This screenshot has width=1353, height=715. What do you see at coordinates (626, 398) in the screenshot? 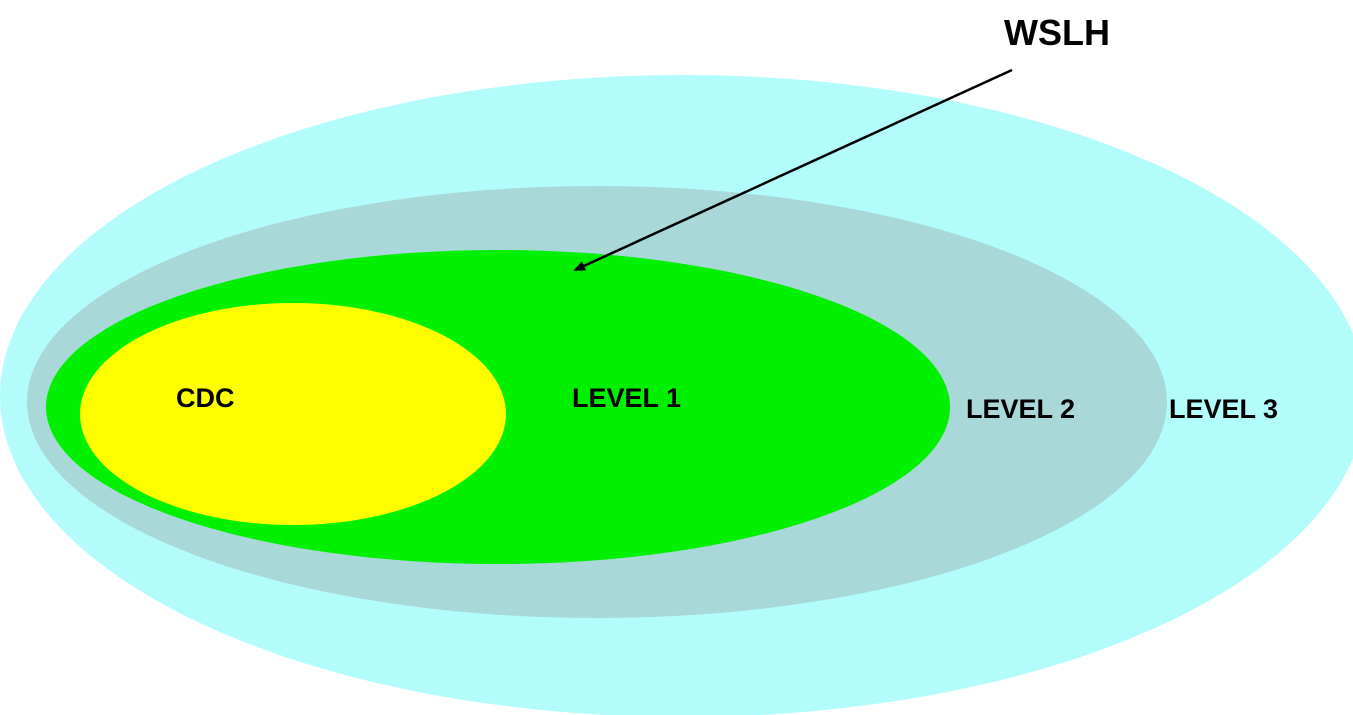
I see `level-1-label: LEVEL 1` at bounding box center [626, 398].